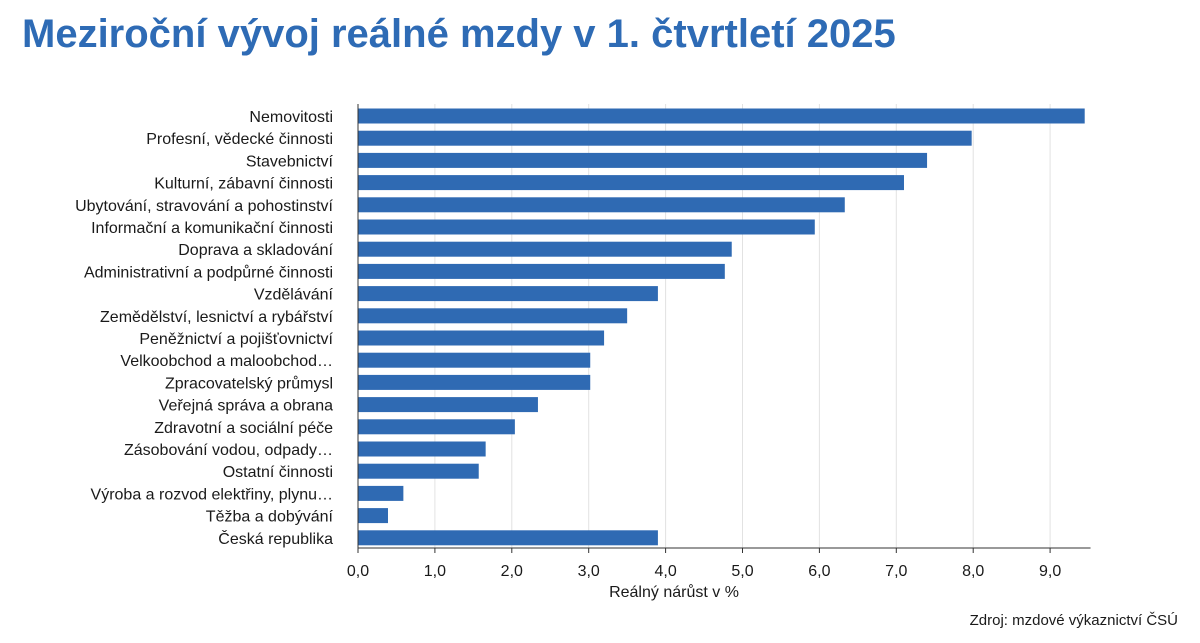 Image resolution: width=1200 pixels, height=643 pixels. Describe the element at coordinates (204, 206) in the screenshot. I see `category-label: Ubytování, stravování a pohostinství` at that location.